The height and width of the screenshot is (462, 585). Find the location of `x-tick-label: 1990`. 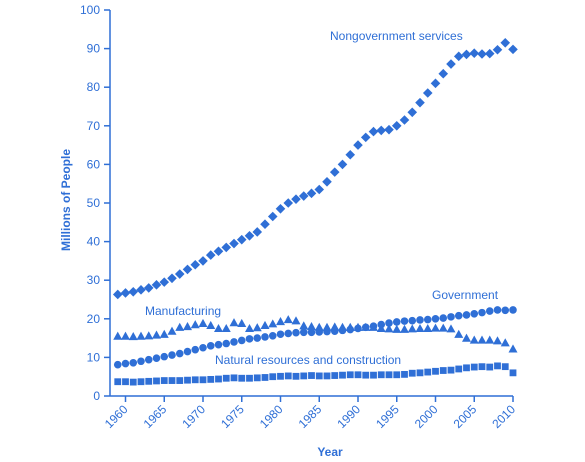

x-tick-label: 1990 is located at coordinates (348, 416).